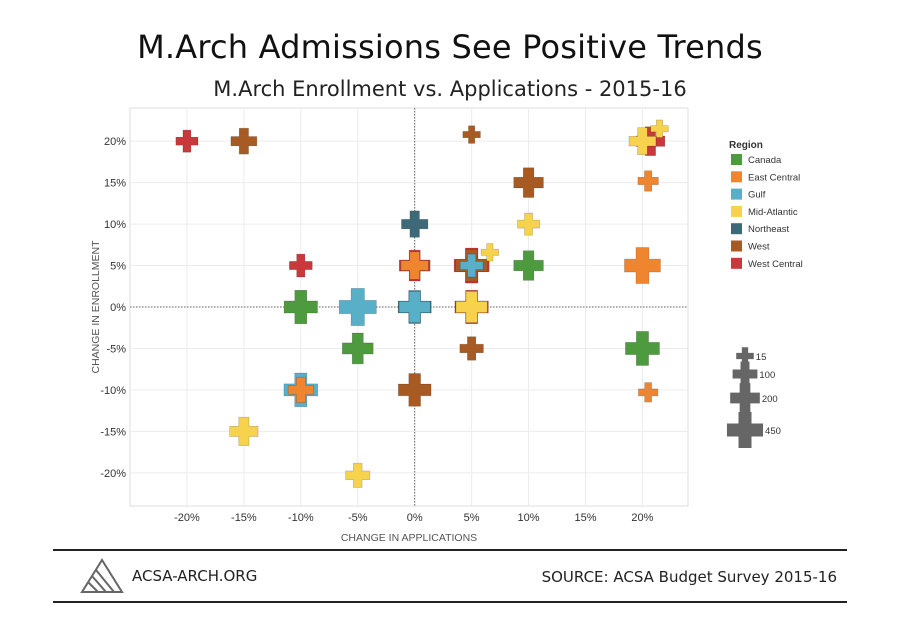  I want to click on legend-title: Region, so click(746, 145).